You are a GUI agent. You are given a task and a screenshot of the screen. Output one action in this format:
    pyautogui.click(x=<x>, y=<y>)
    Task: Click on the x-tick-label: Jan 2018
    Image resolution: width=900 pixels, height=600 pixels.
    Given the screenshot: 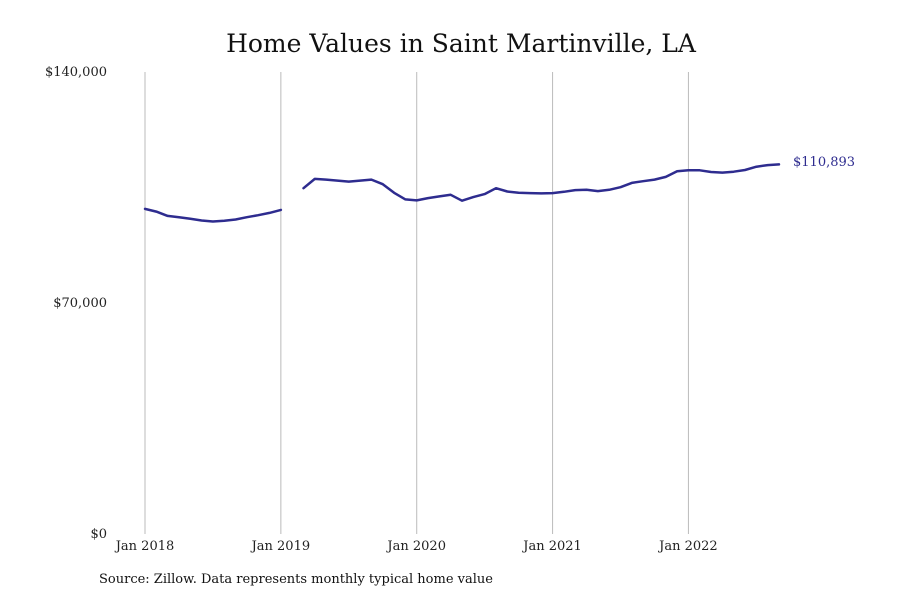 What is the action you would take?
    pyautogui.click(x=144, y=546)
    